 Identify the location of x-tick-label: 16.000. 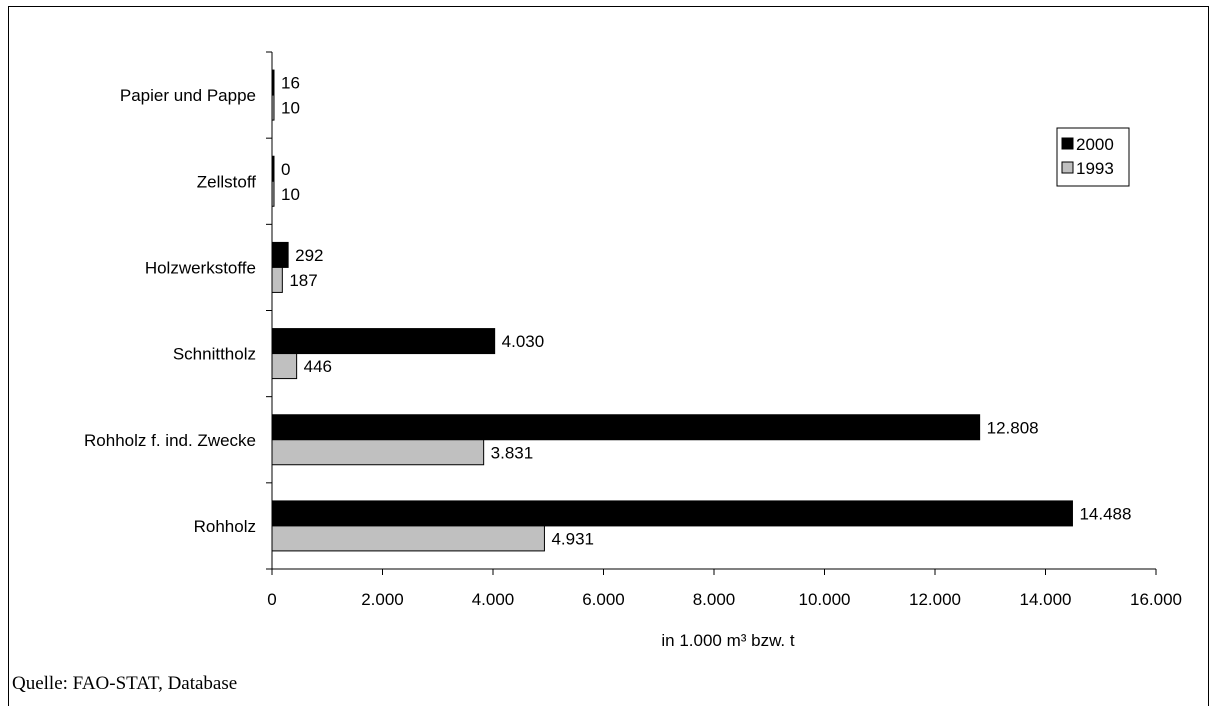
(1156, 599).